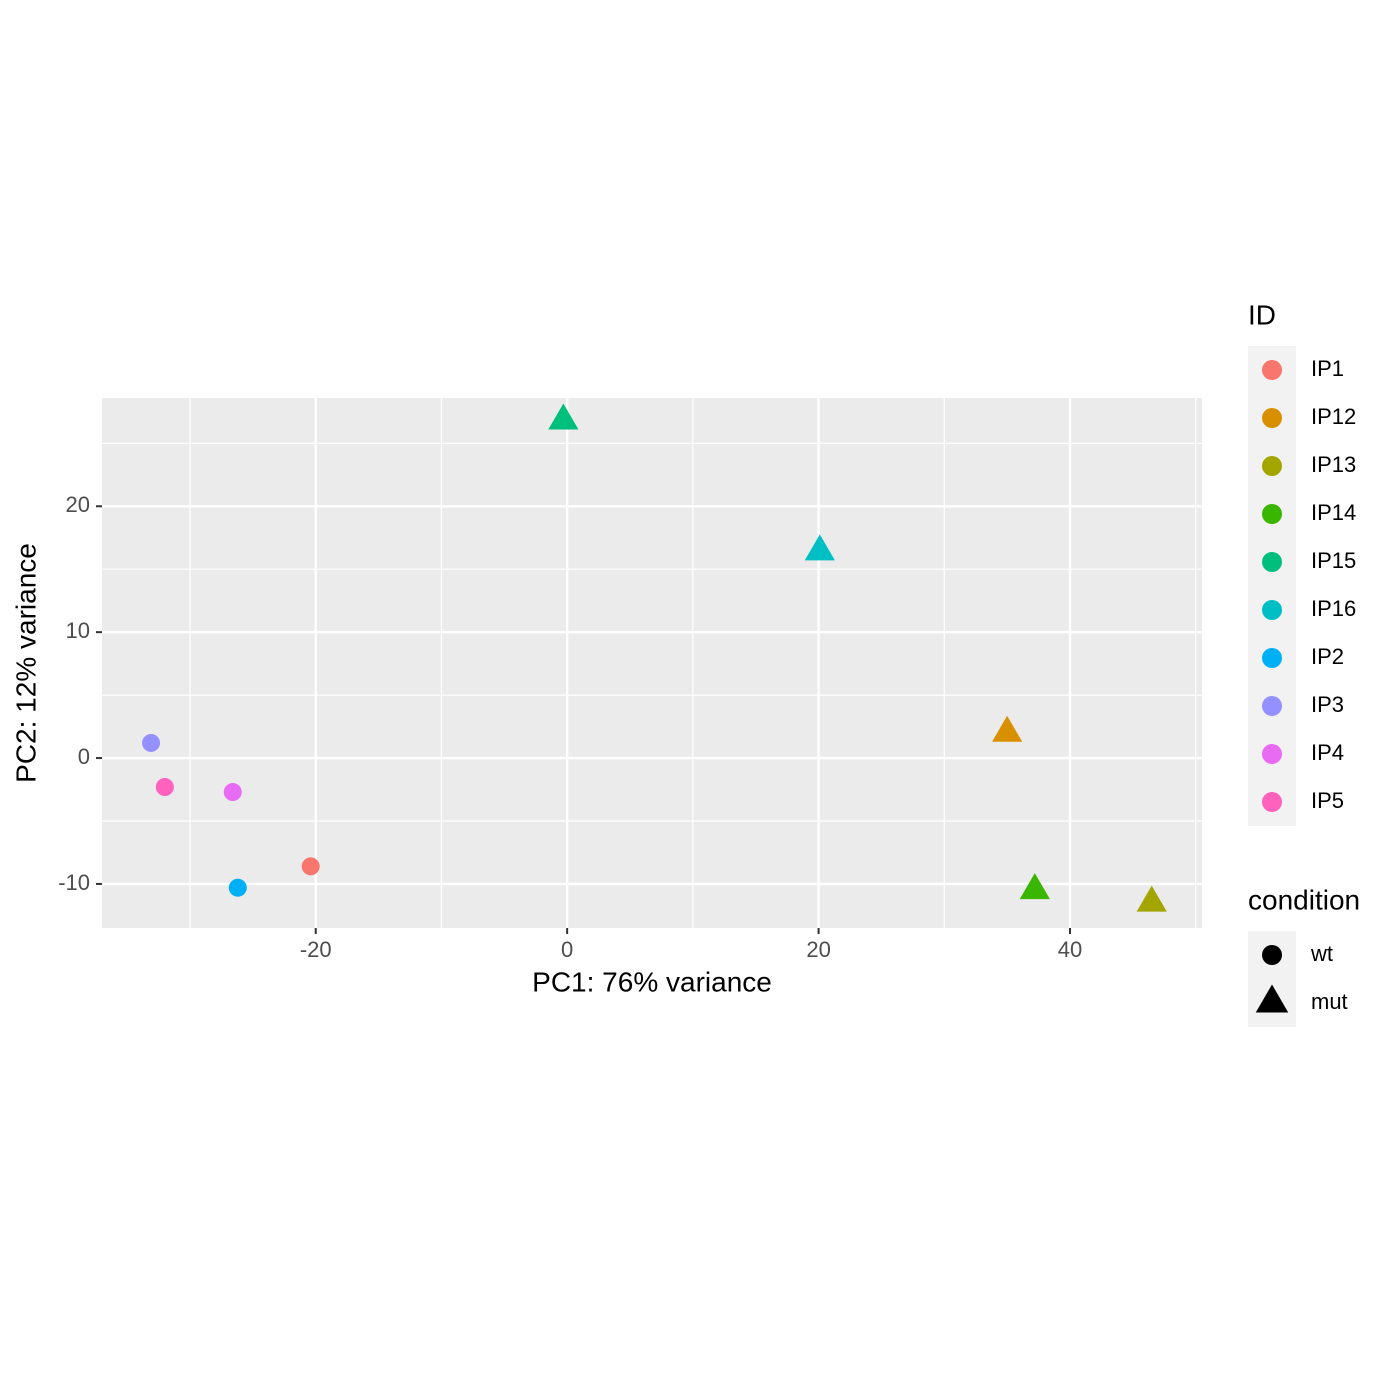 The height and width of the screenshot is (1400, 1400). I want to click on x-axis-title: PC1: 76% variance, so click(652, 981).